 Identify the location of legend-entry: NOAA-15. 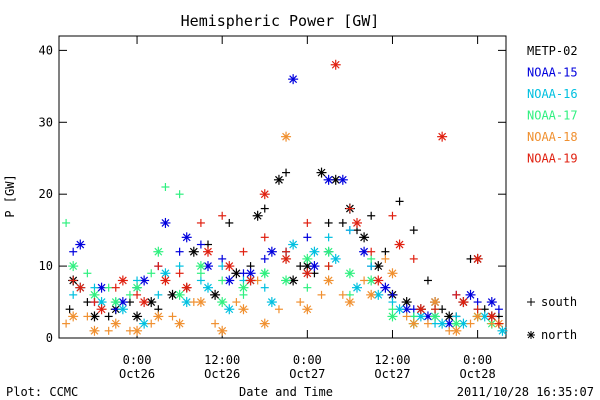
(552, 73).